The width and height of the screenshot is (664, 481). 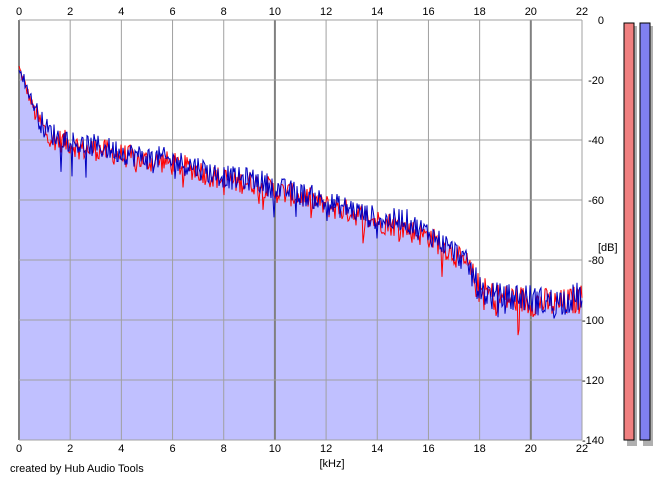 I want to click on x-tick-label-bottom: 14, so click(x=377, y=449).